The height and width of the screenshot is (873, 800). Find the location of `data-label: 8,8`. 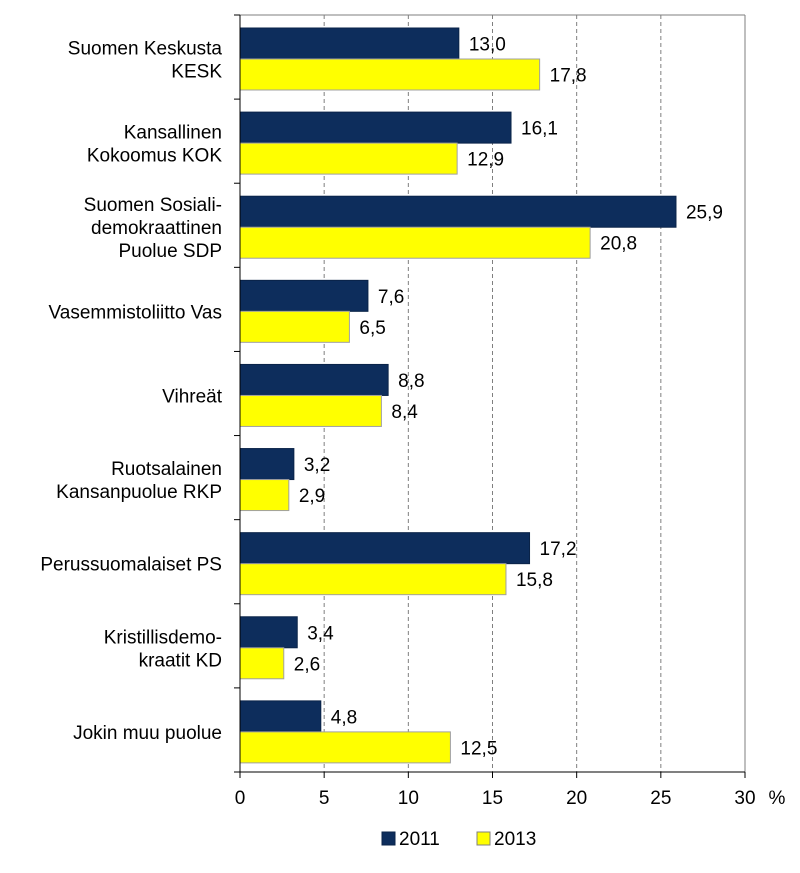

data-label: 8,8 is located at coordinates (411, 381).